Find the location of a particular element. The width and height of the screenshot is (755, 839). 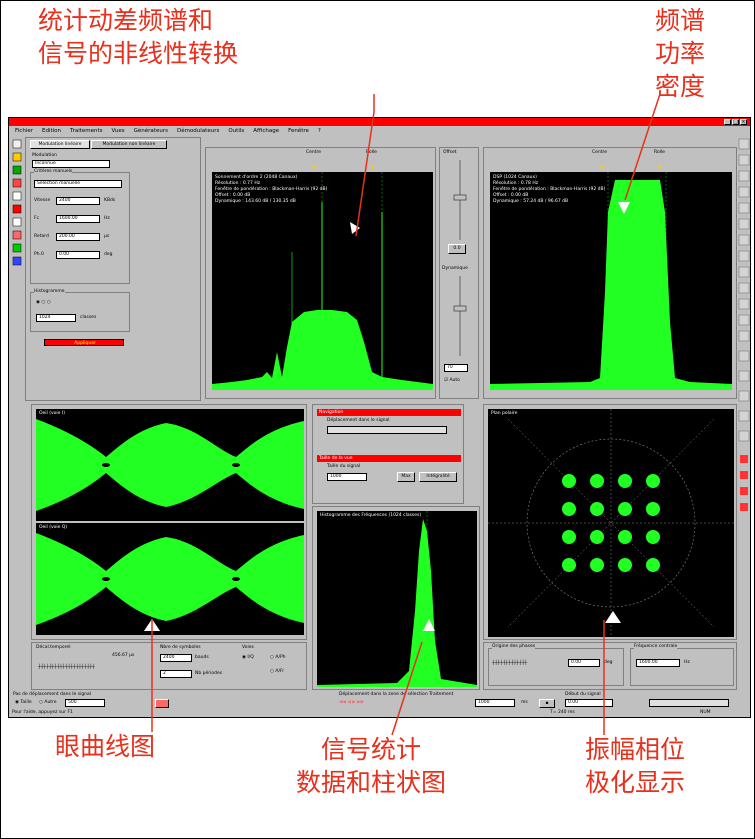

step-label: Pas de déplacement dans le signal is located at coordinates (52, 694).